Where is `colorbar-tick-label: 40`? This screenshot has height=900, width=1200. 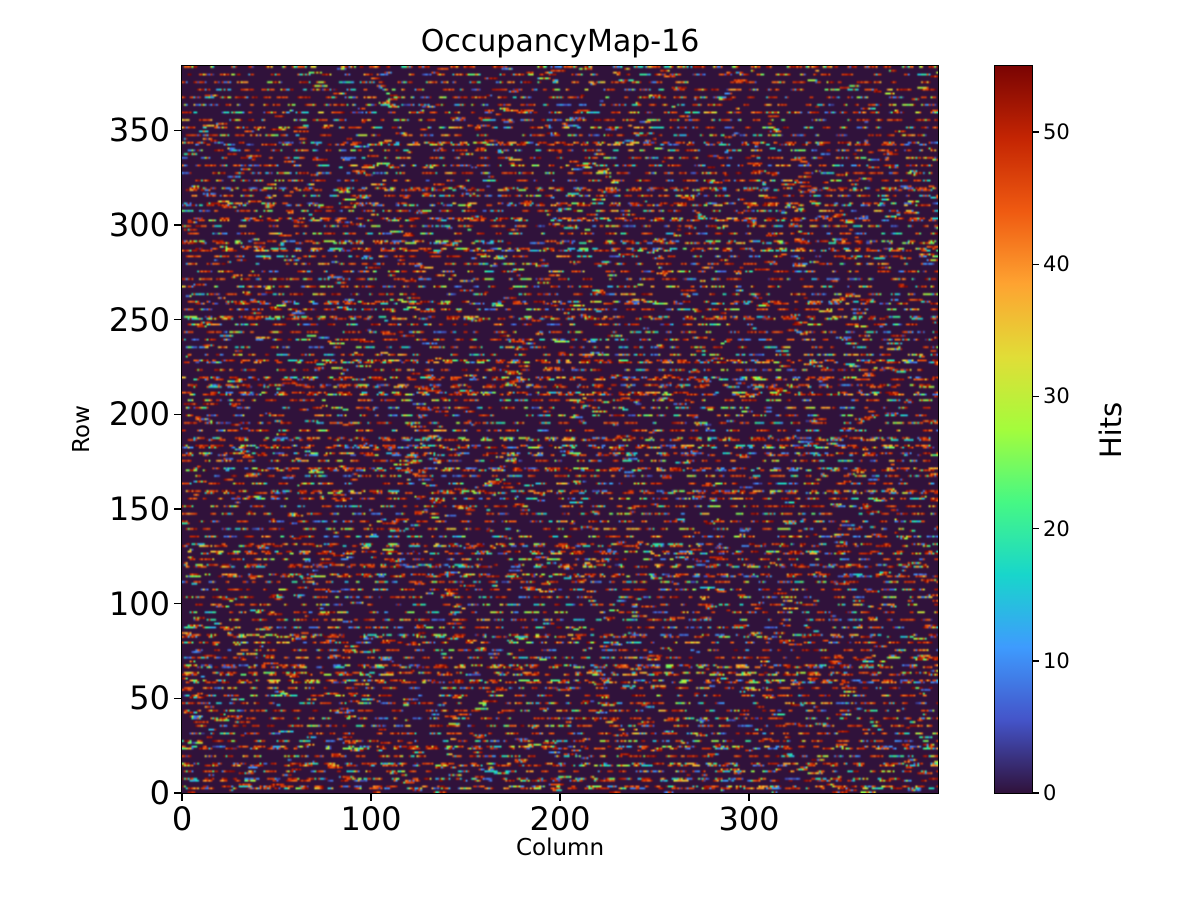
colorbar-tick-label: 40 is located at coordinates (1056, 264).